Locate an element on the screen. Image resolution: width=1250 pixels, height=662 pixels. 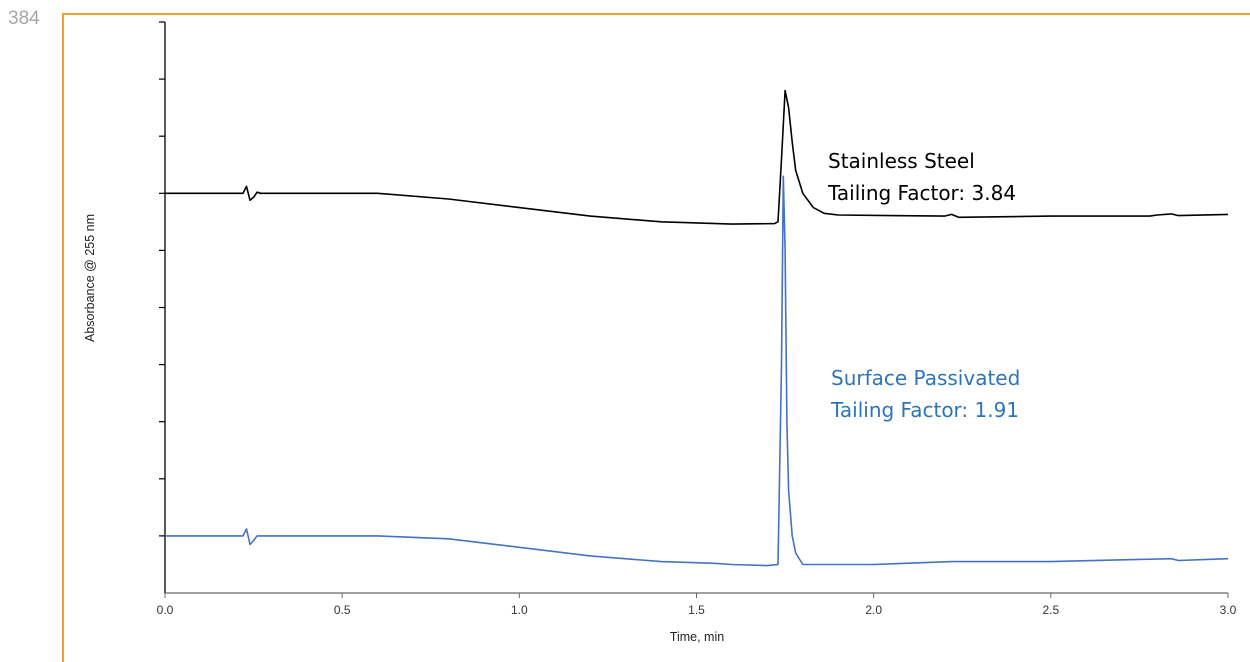
series-label-0-line-1: Tailing Factor: 3.84 is located at coordinates (921, 193).